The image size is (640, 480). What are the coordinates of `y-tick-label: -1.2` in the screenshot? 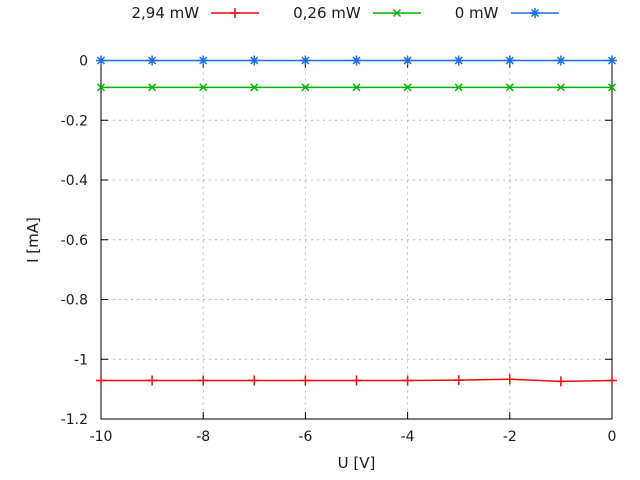 It's located at (74, 420).